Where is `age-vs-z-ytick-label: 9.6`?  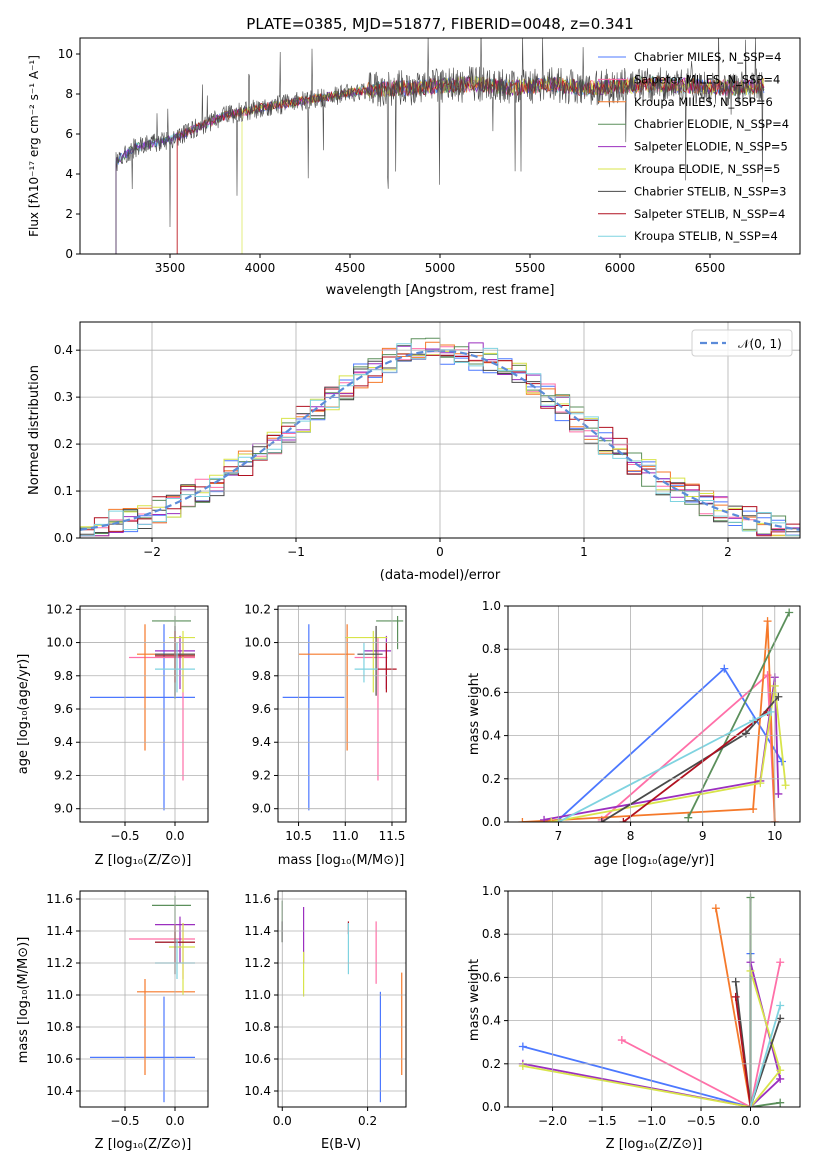
age-vs-z-ytick-label: 9.6 is located at coordinates (63, 709).